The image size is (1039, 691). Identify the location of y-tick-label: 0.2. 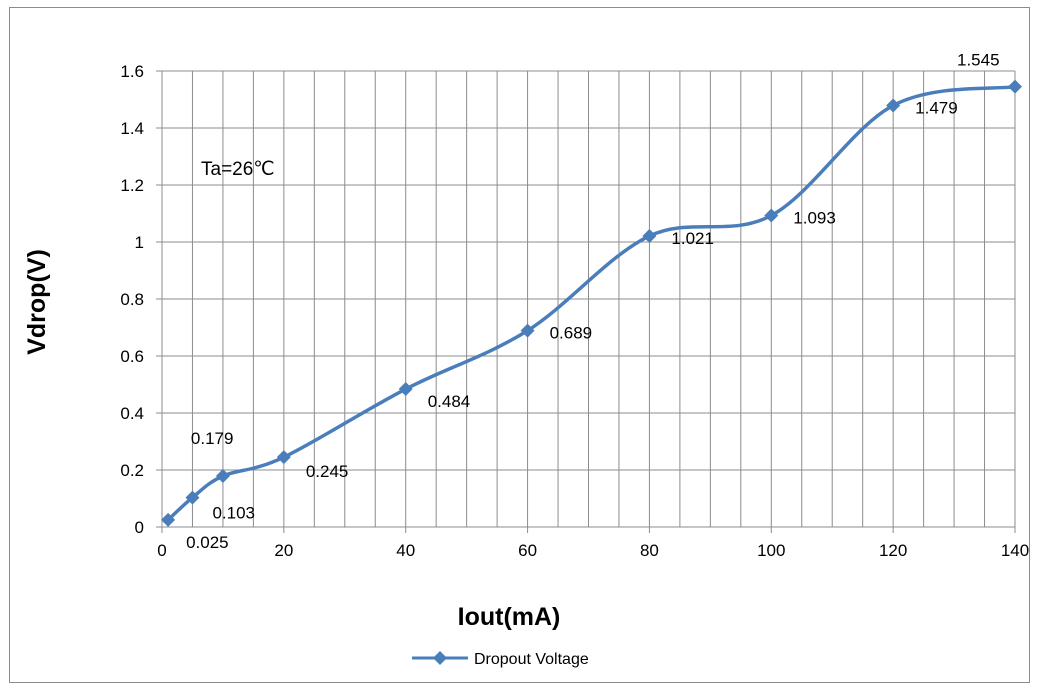
(132, 470).